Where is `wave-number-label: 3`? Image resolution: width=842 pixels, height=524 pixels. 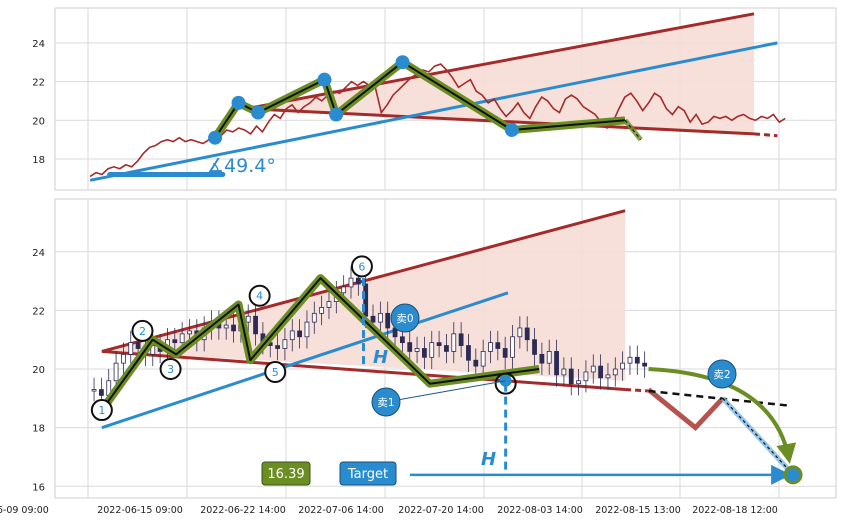
wave-number-label: 3 is located at coordinates (170, 369).